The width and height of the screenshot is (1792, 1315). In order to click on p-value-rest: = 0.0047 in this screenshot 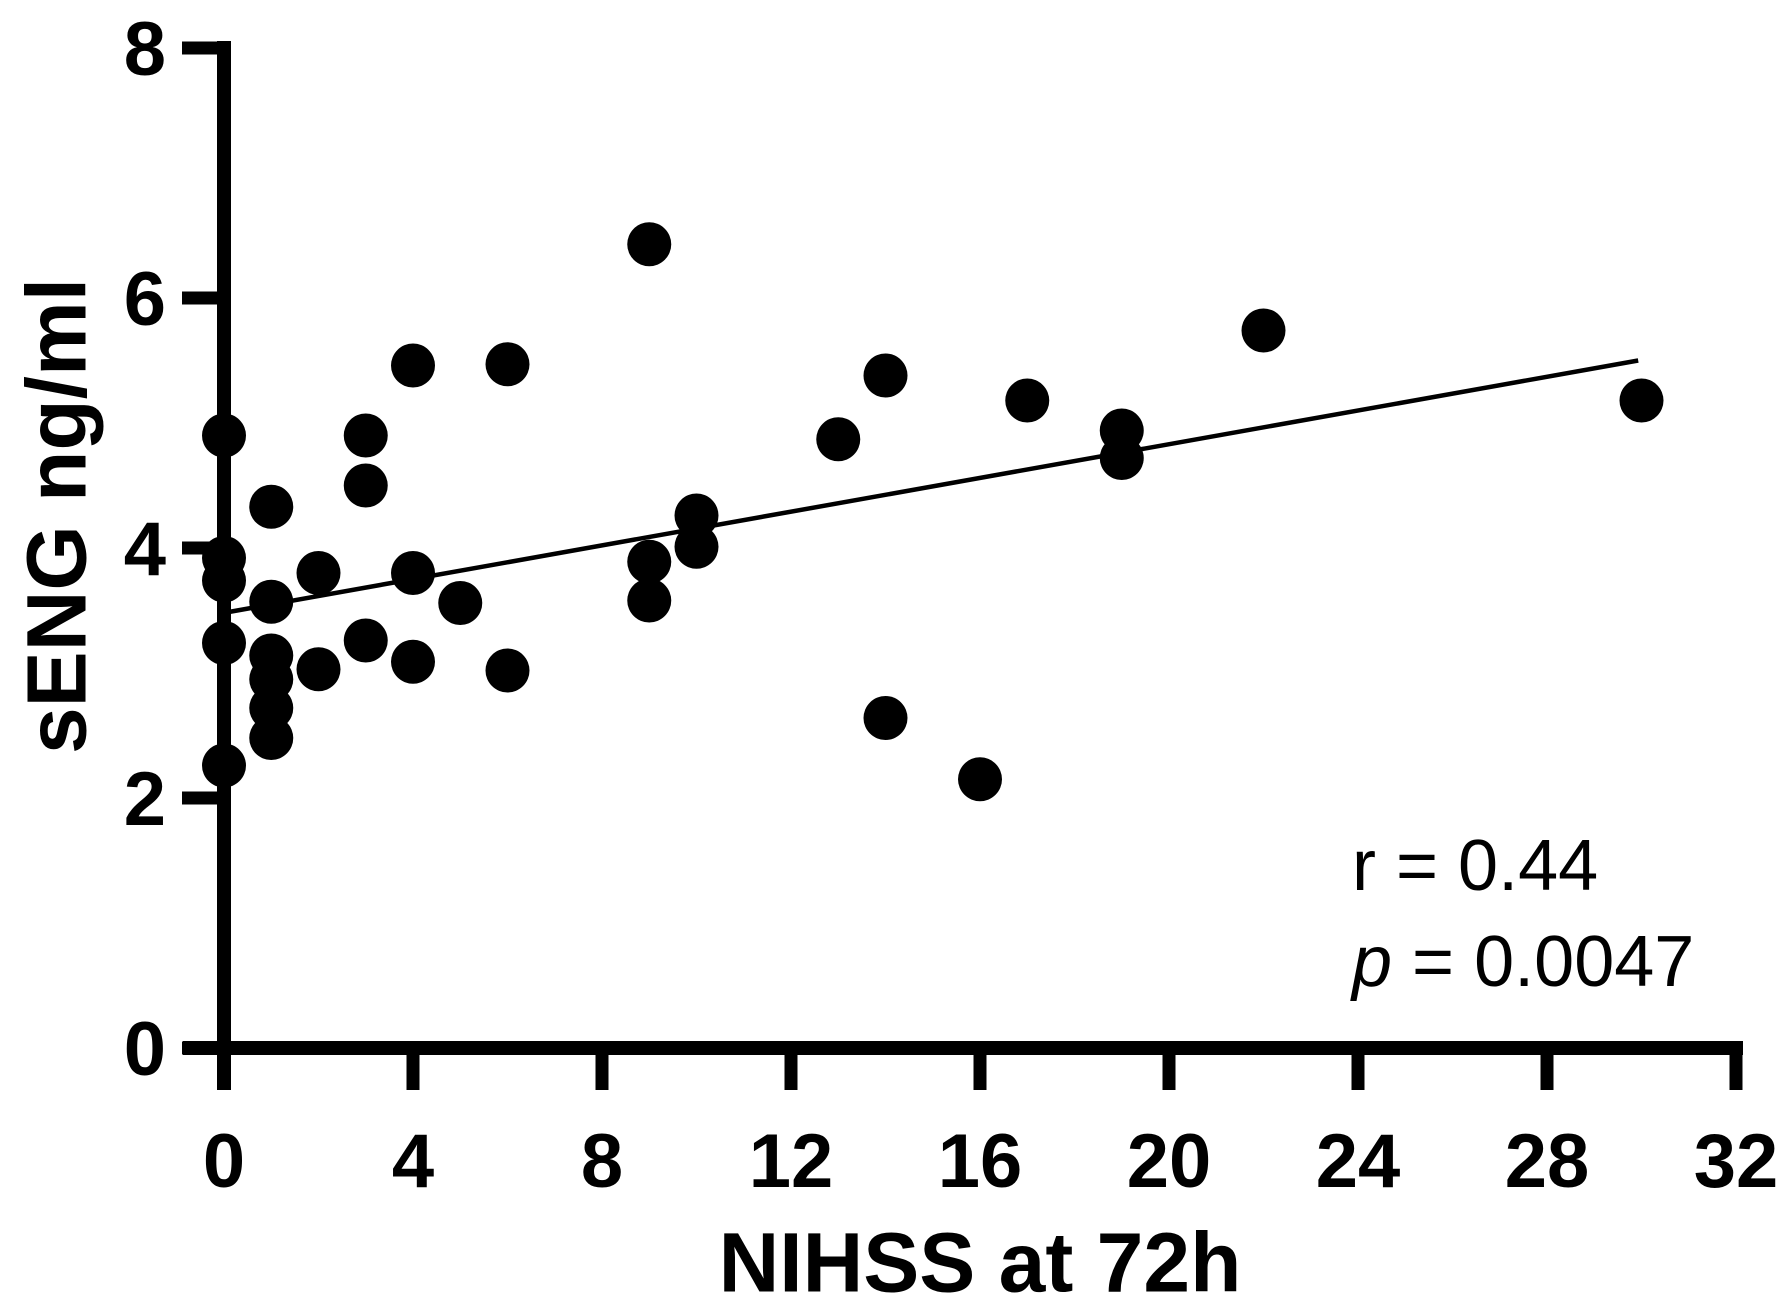, I will do `click(1543, 962)`.